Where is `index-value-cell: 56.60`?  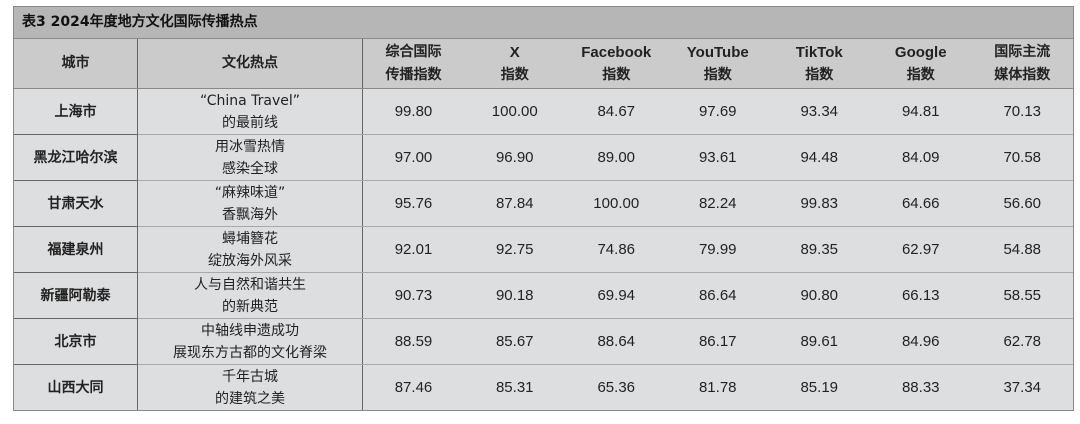
index-value-cell: 56.60 is located at coordinates (1022, 203).